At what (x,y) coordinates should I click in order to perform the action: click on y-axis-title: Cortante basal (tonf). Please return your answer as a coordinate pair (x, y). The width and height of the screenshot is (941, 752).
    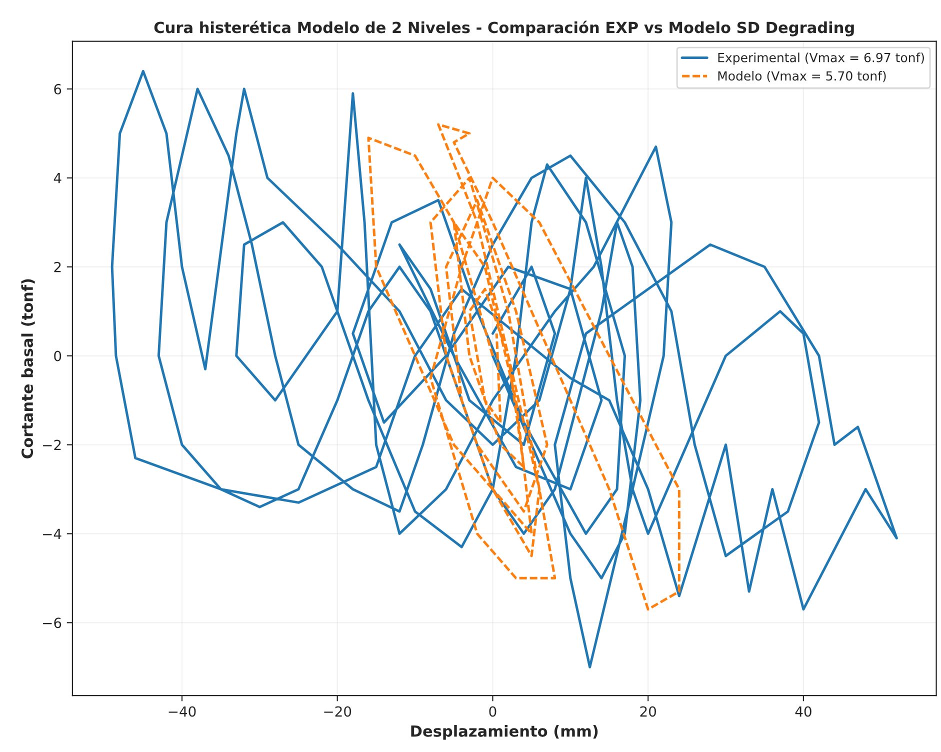
    Looking at the image, I should click on (28, 368).